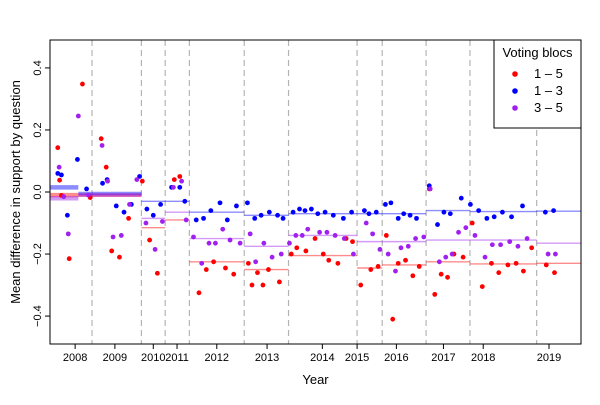 This screenshot has width=600, height=405. Describe the element at coordinates (153, 358) in the screenshot. I see `x-tick-label: 2010` at that location.